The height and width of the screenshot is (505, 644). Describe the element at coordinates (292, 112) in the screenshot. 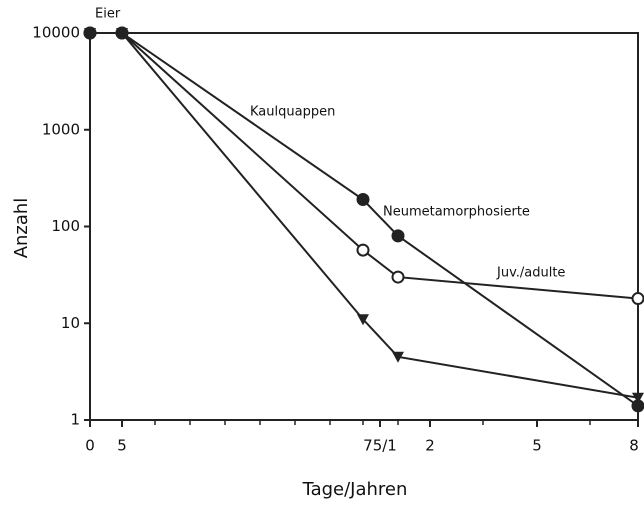

I see `annotation: Kaulquappen` at that location.